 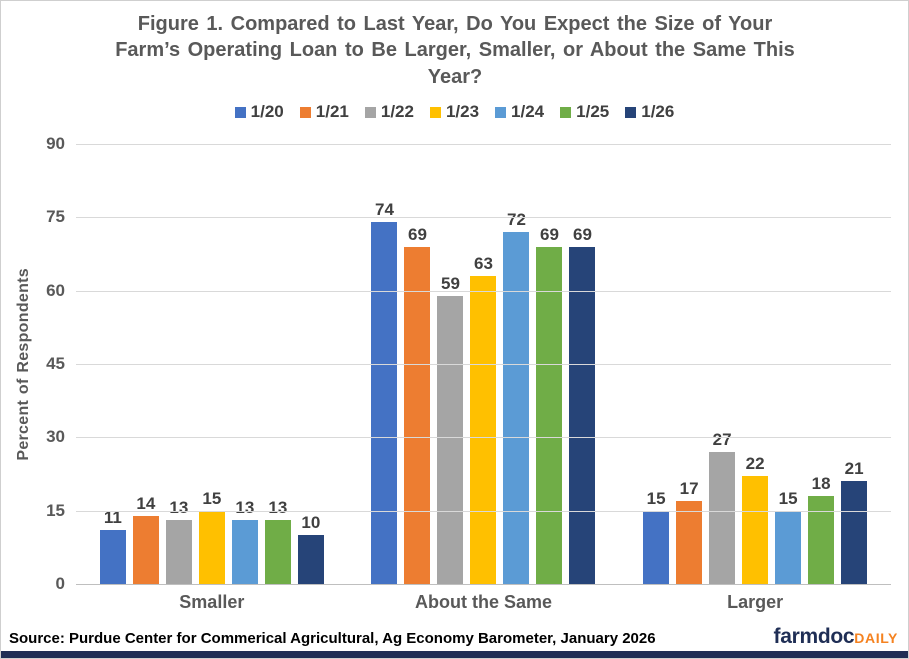 What do you see at coordinates (397, 111) in the screenshot?
I see `legend-label: 1/22` at bounding box center [397, 111].